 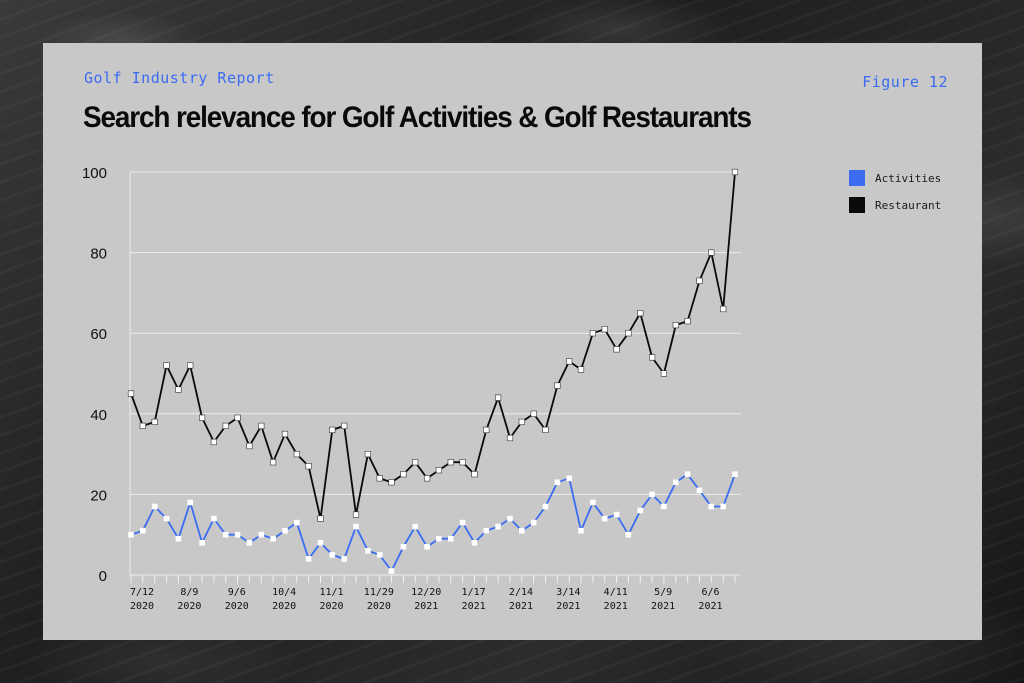 What do you see at coordinates (94, 173) in the screenshot?
I see `y-tick-label: 100` at bounding box center [94, 173].